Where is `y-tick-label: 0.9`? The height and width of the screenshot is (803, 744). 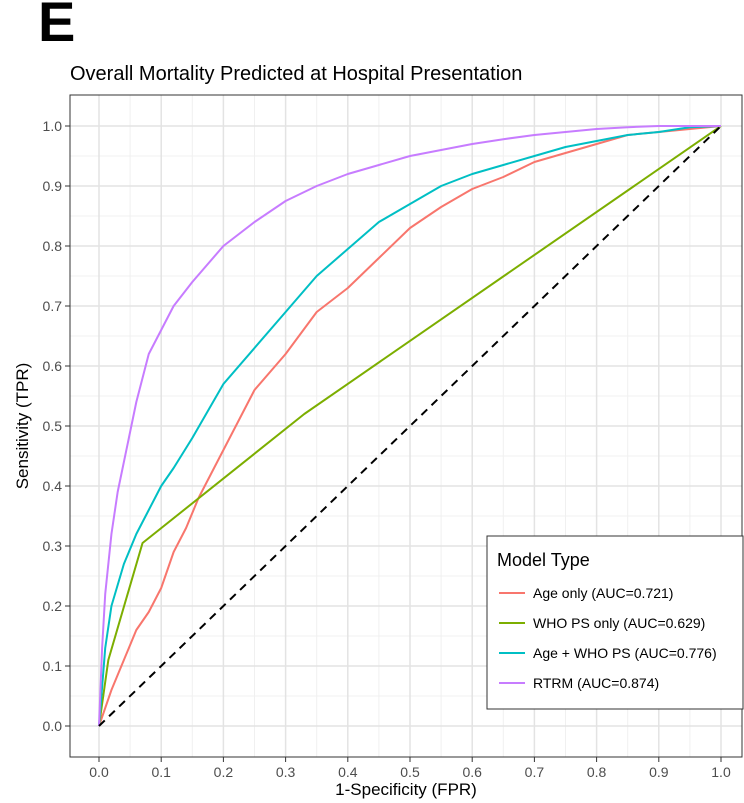
y-tick-label: 0.9 is located at coordinates (53, 186).